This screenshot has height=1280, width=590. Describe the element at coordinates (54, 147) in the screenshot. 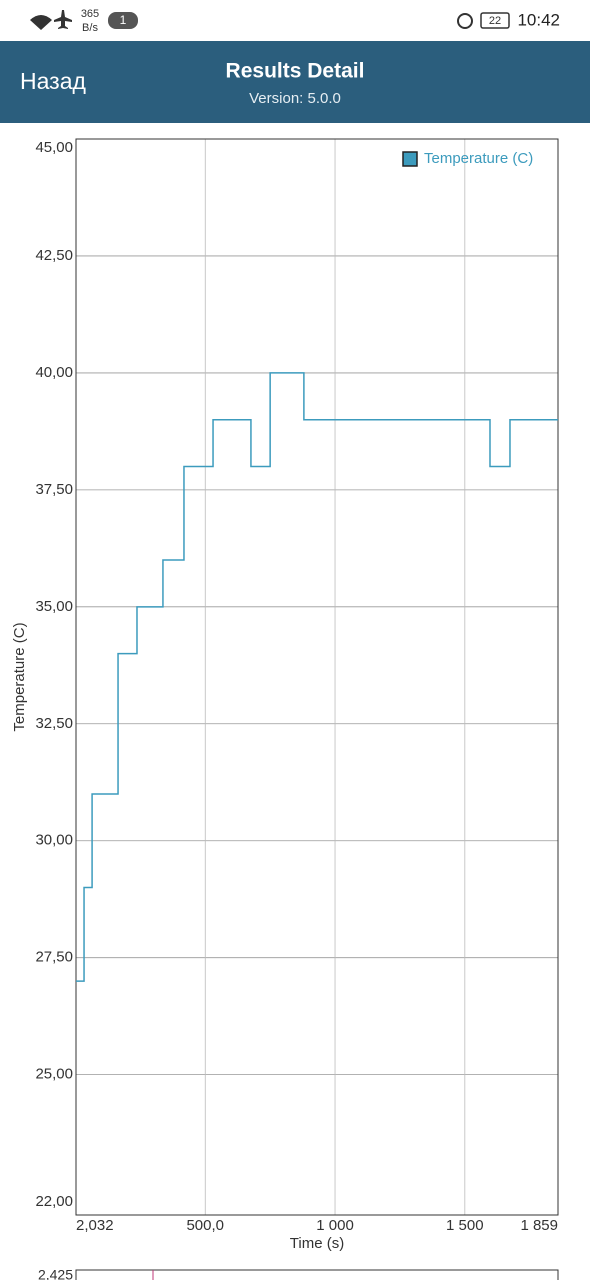

I see `y-tick-label: 45,00` at that location.